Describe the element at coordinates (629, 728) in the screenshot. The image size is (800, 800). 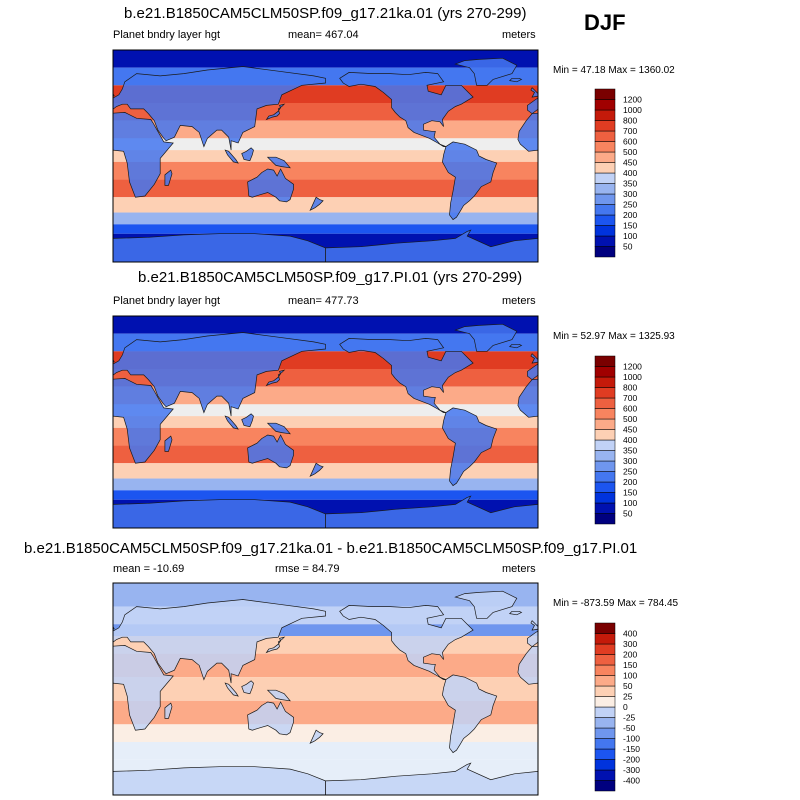
I see `colorbar-tick-label: -50` at that location.